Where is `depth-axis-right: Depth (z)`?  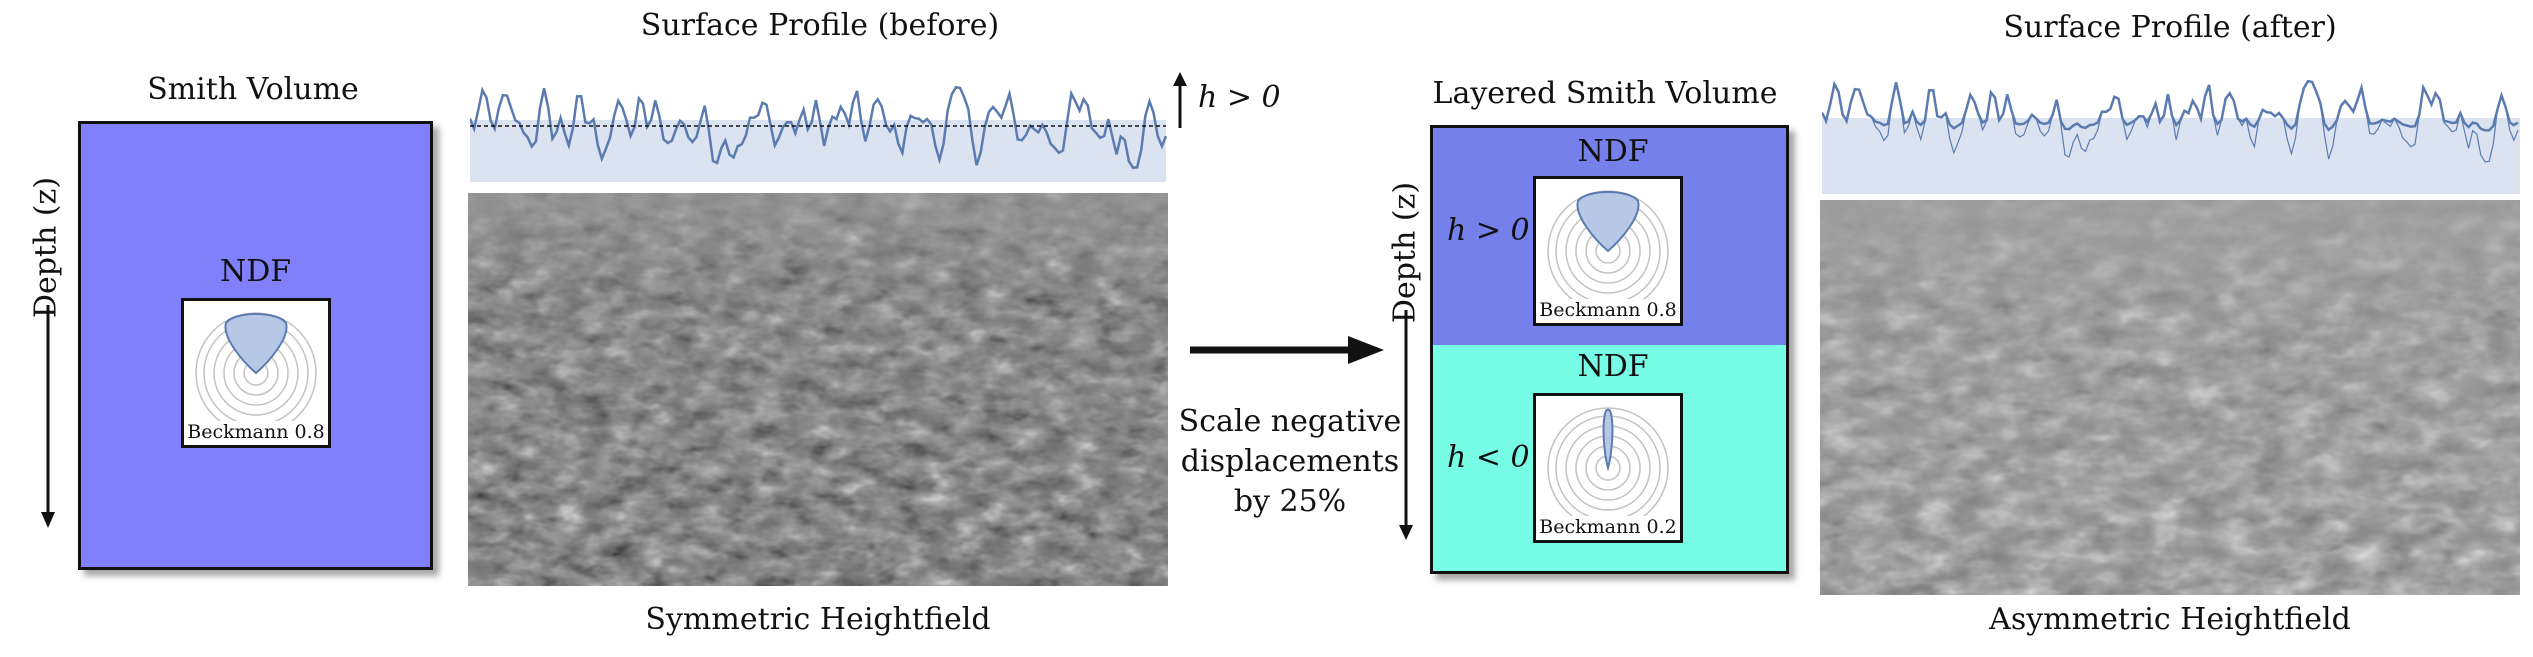 depth-axis-right: Depth (z) is located at coordinates (1405, 330).